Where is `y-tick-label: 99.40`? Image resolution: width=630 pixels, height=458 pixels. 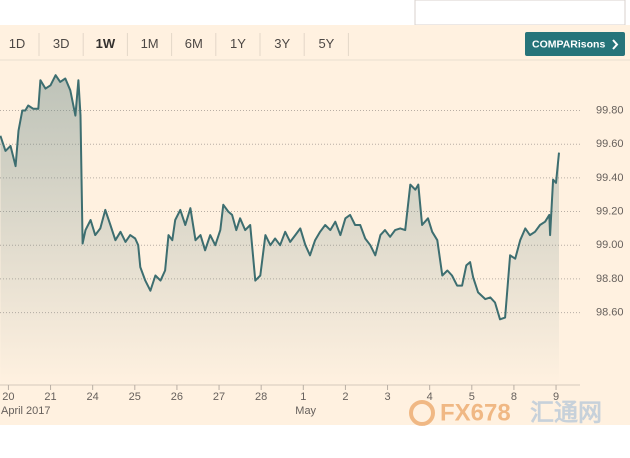
y-tick-label: 99.40 is located at coordinates (610, 178).